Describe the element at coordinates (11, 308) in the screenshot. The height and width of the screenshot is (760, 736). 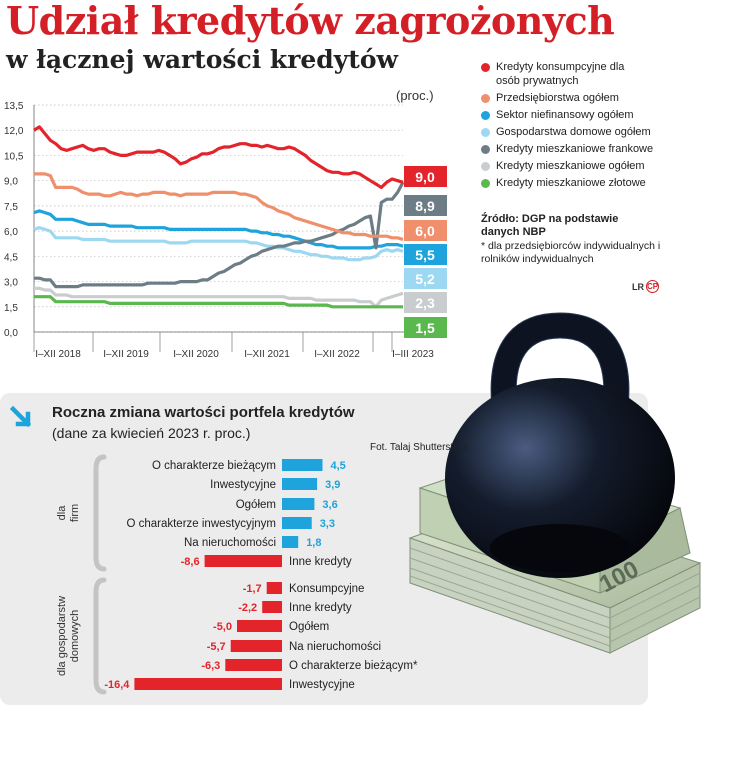
I see `y-tick-label: 1,5` at that location.